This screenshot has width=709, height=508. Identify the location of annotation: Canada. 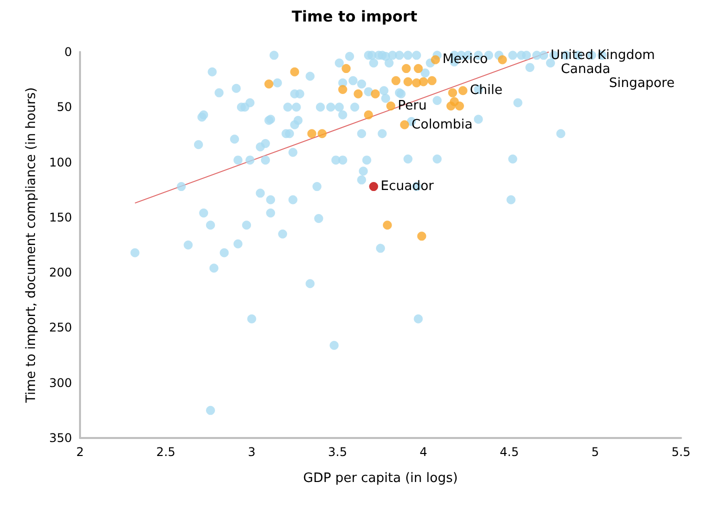
(585, 69).